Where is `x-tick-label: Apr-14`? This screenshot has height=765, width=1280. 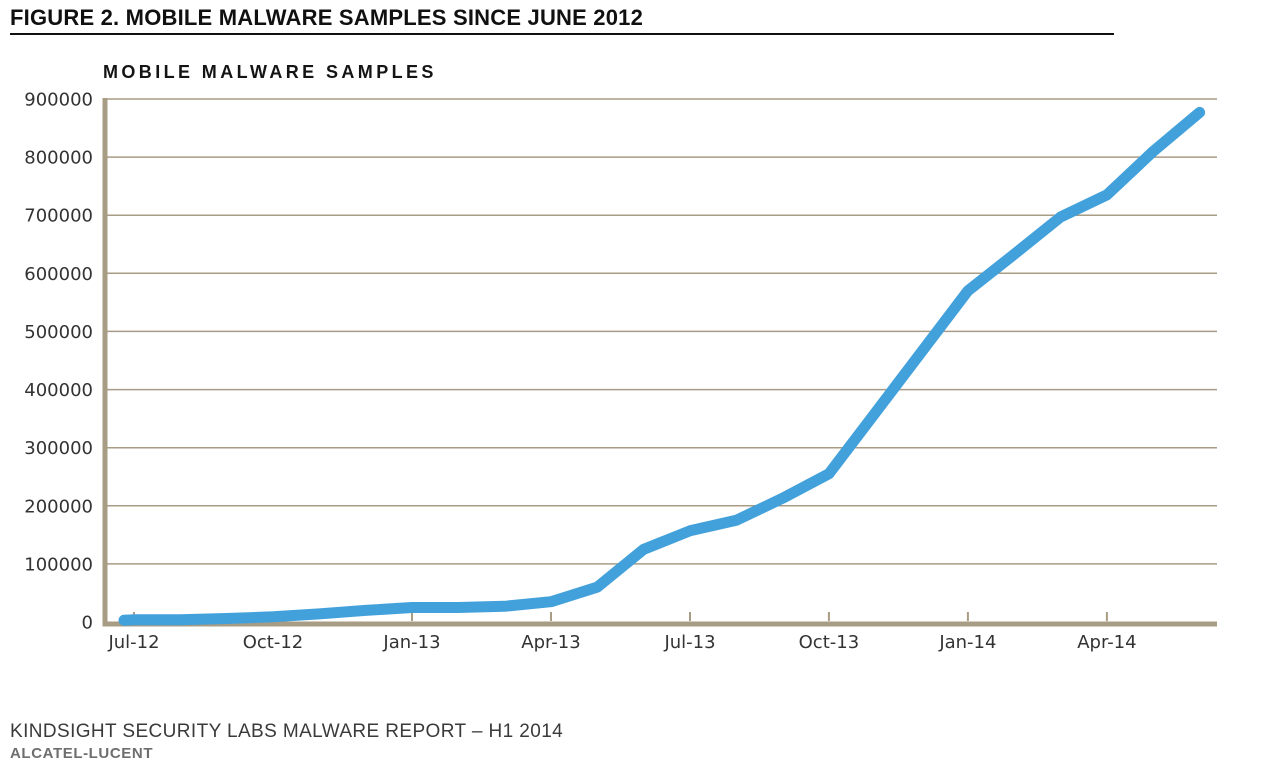
x-tick-label: Apr-14 is located at coordinates (1106, 642).